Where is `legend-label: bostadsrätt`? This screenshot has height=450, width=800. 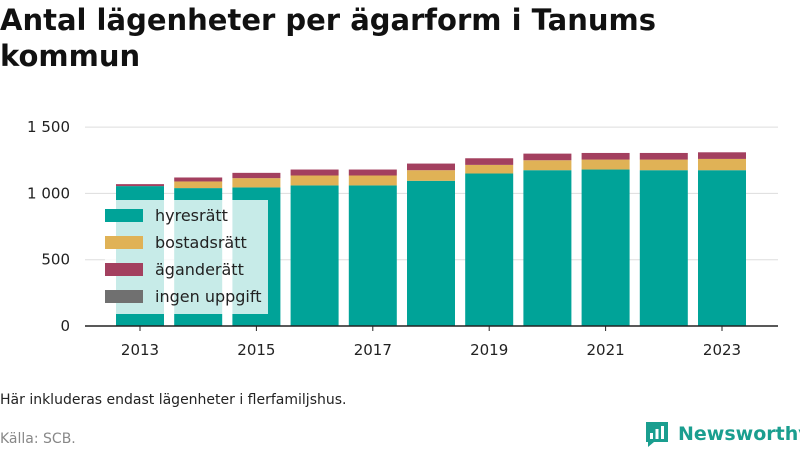
legend-label: bostadsrätt is located at coordinates (201, 242).